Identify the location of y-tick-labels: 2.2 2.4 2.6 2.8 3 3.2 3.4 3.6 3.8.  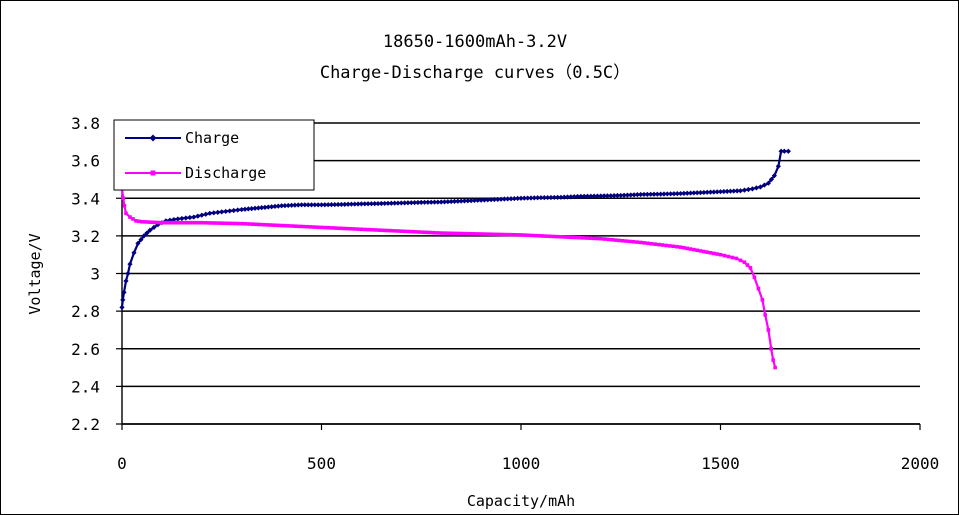
(85, 274).